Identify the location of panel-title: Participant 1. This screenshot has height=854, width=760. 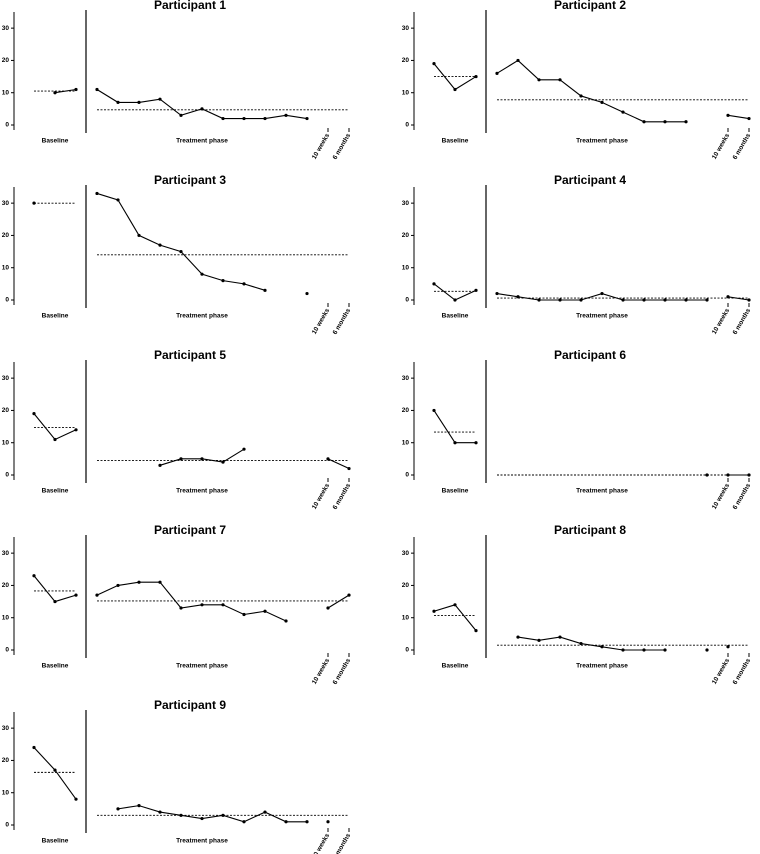
(190, 6).